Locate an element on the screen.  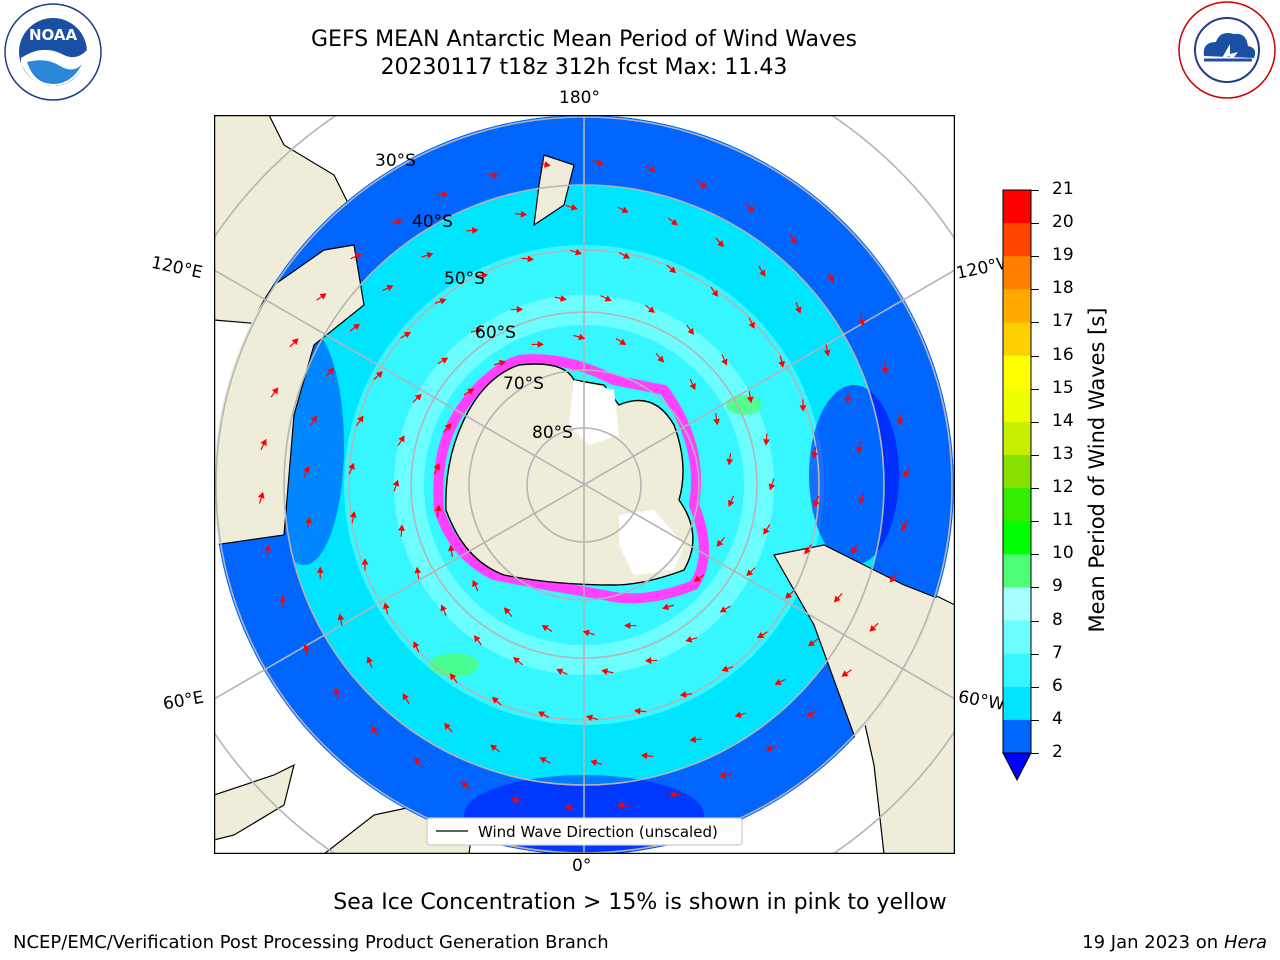
lat-label-70s: 70°S is located at coordinates (523, 384).